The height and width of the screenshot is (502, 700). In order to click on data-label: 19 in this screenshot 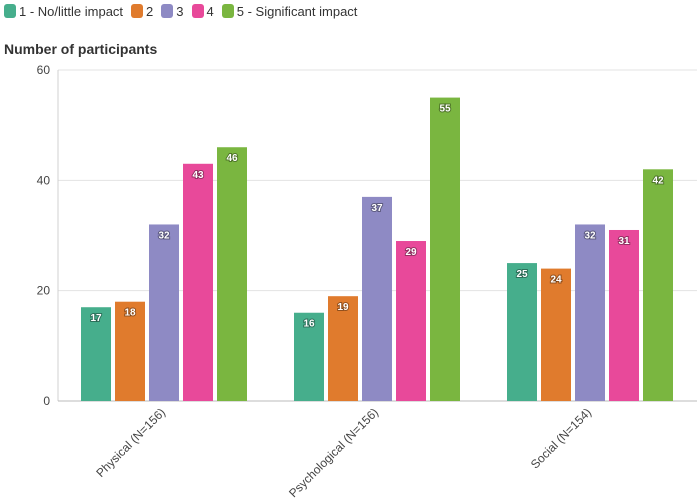, I will do `click(343, 307)`.